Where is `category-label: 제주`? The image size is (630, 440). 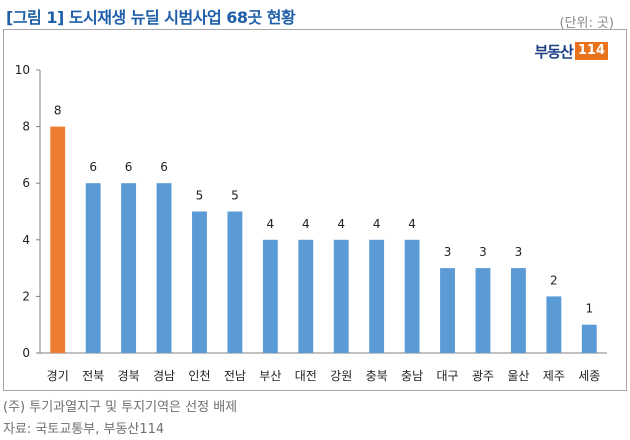
category-label: 제주 is located at coordinates (554, 376).